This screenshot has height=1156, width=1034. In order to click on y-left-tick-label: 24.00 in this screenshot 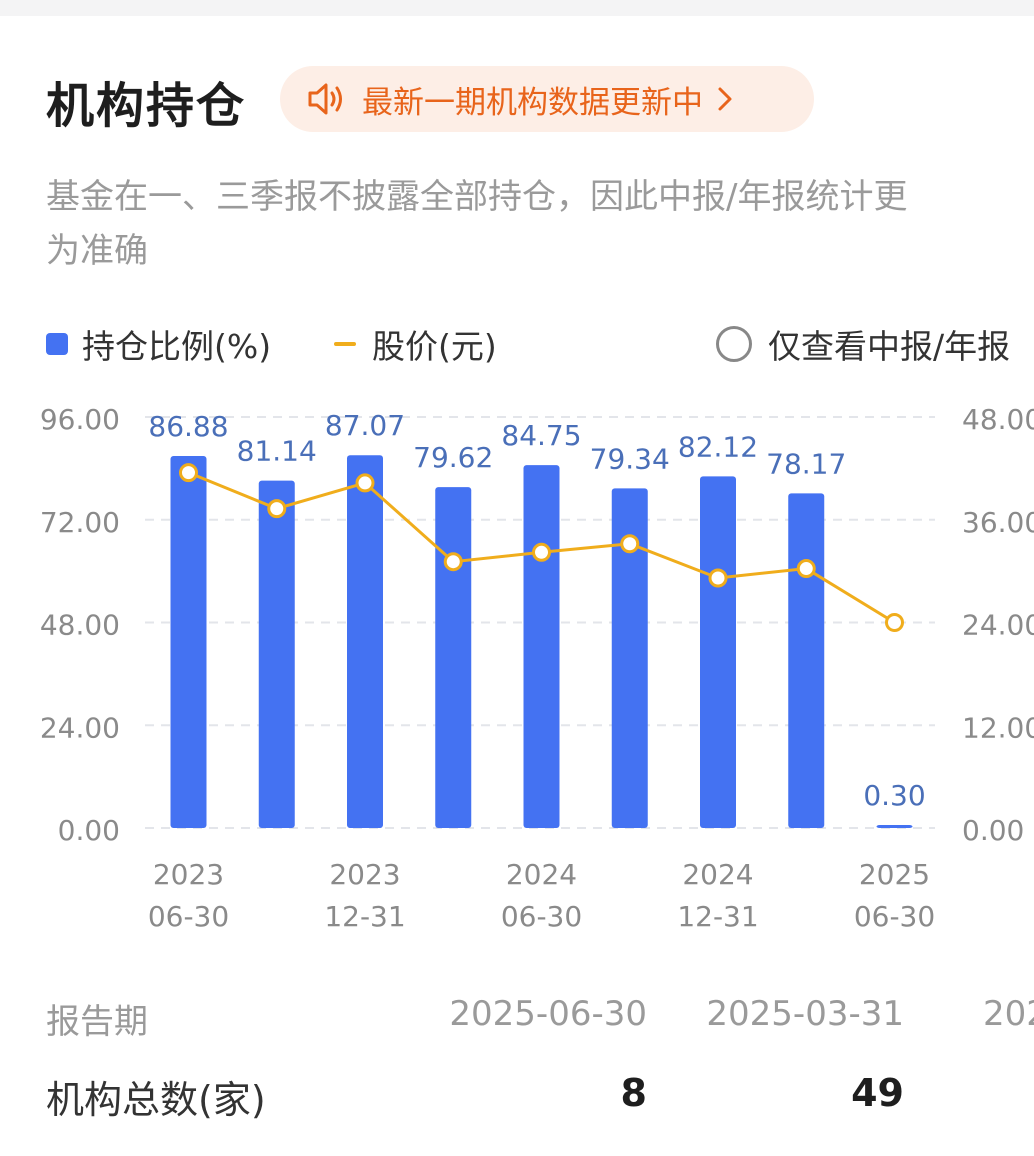, I will do `click(80, 727)`.